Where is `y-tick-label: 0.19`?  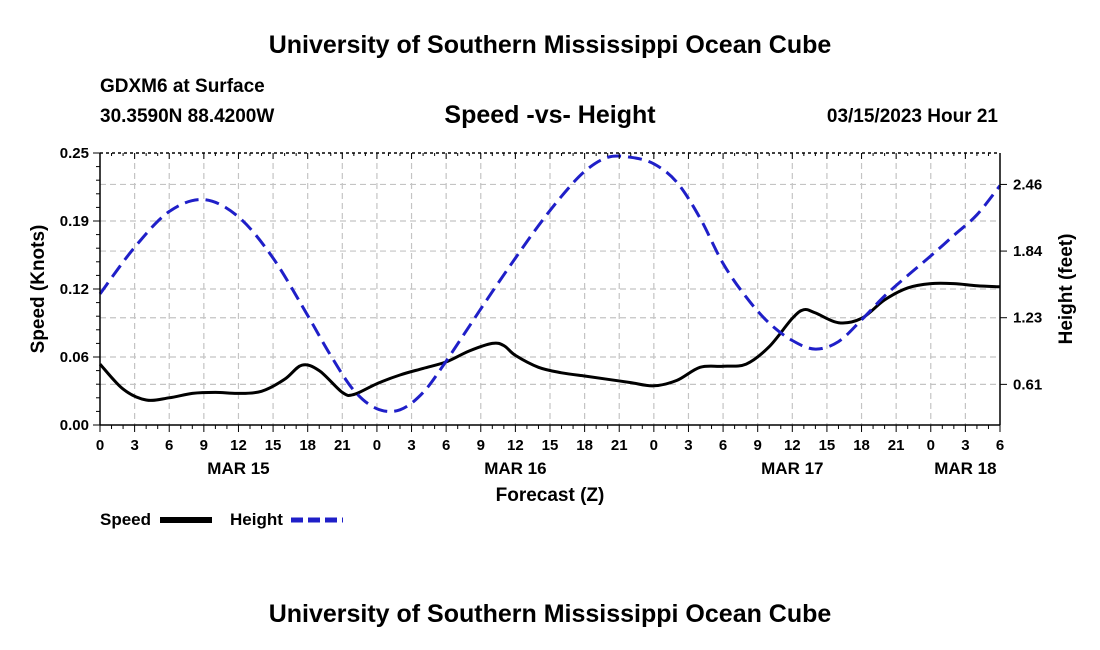 y-tick-label: 0.19 is located at coordinates (74, 221).